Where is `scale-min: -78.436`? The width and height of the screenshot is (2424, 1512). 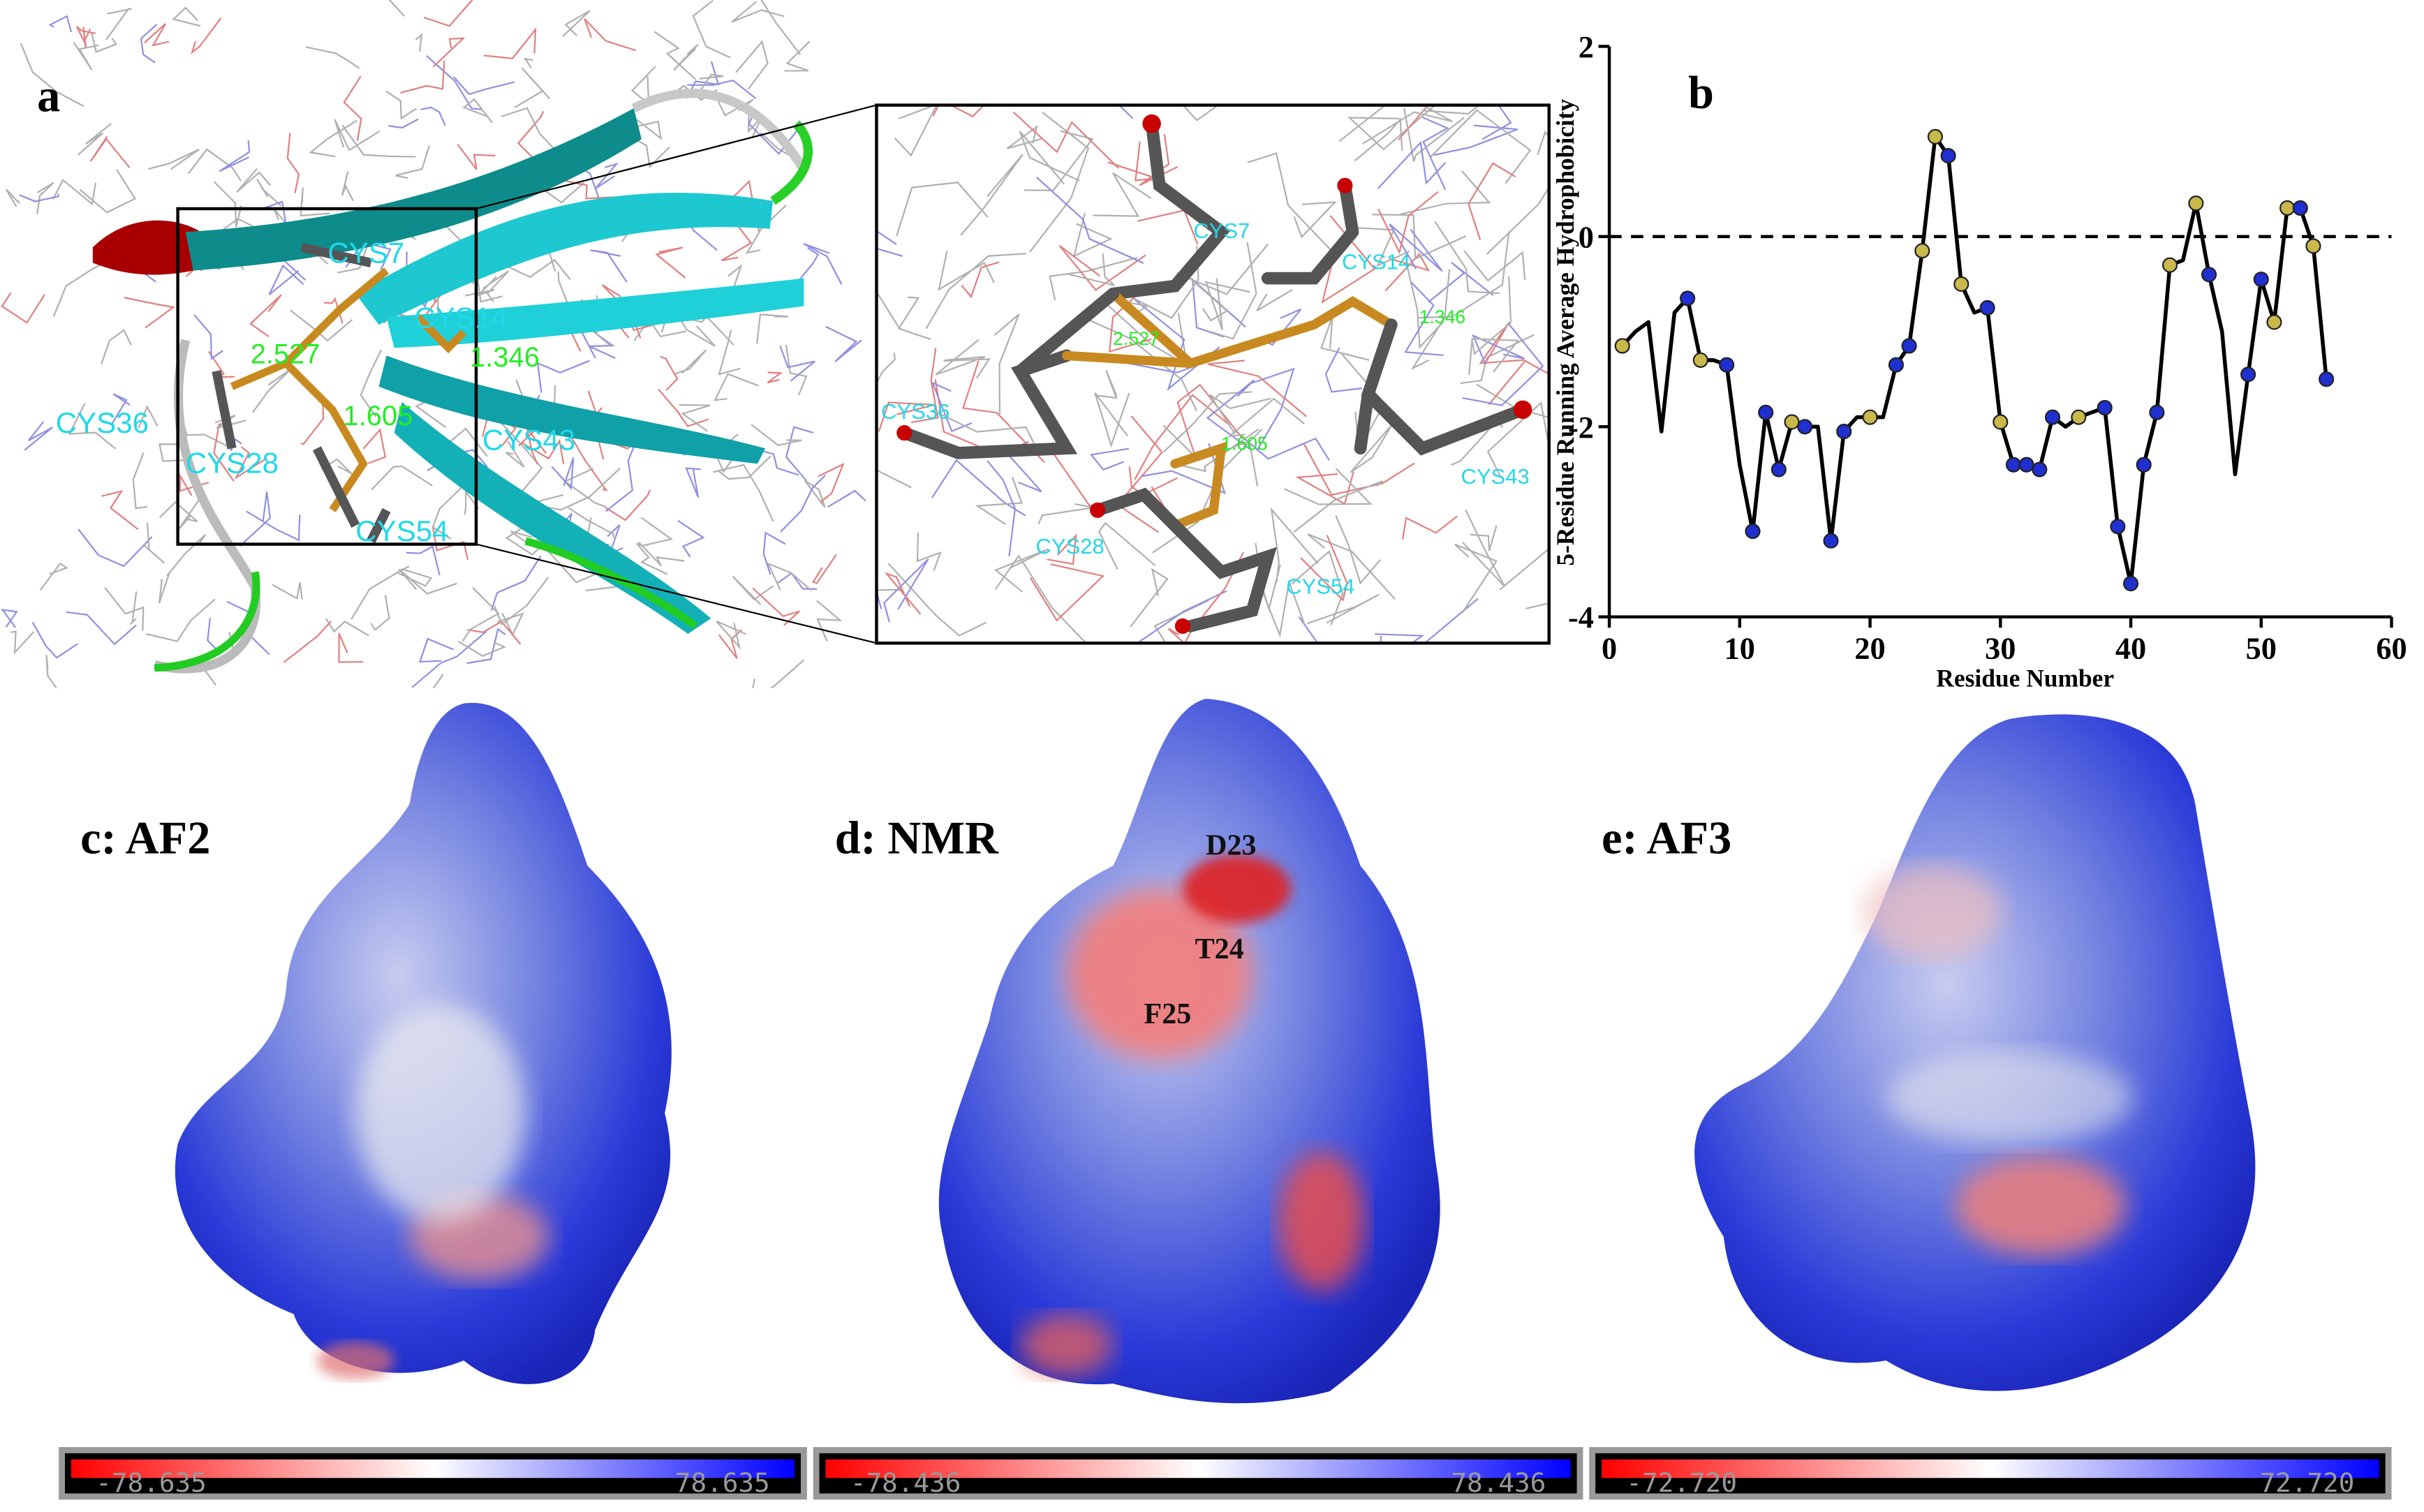 scale-min: -78.436 is located at coordinates (905, 1482).